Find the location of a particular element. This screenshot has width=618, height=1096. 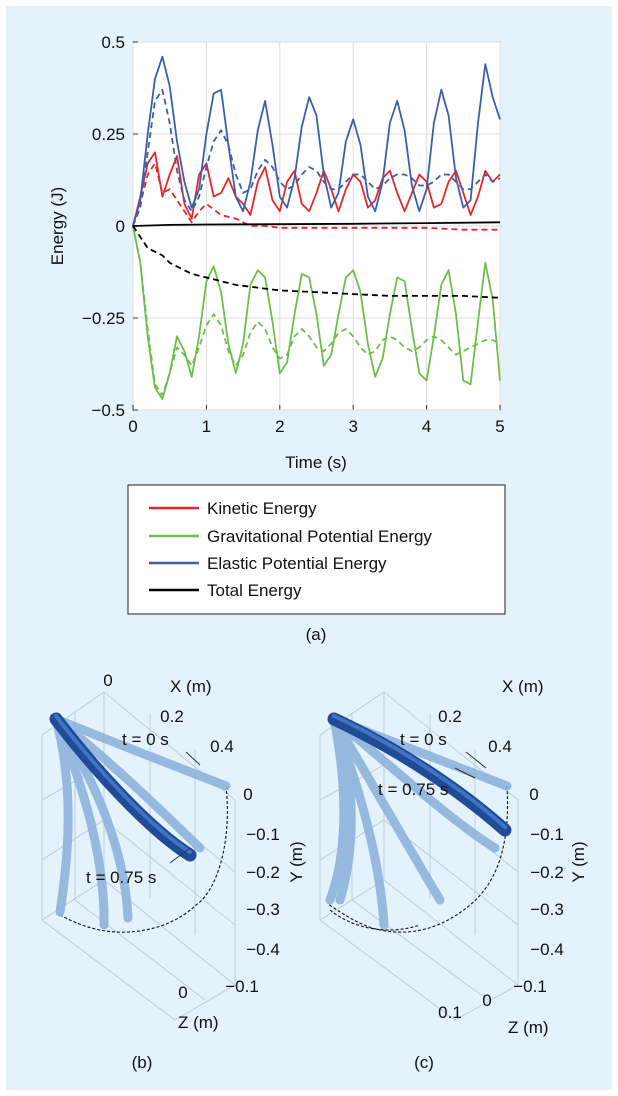

x-tick-label: 2 is located at coordinates (279, 426).